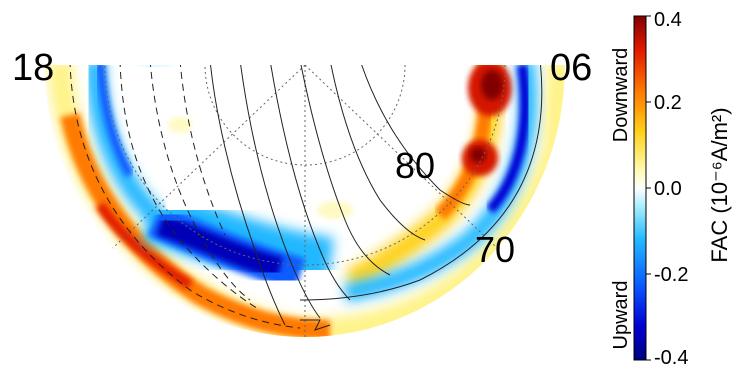  What do you see at coordinates (571, 68) in the screenshot?
I see `mlt-label-06: 06` at bounding box center [571, 68].